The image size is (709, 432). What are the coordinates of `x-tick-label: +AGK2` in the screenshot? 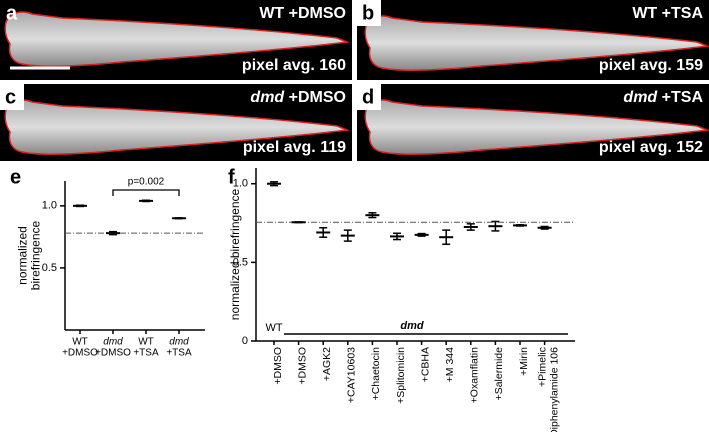 It's located at (327, 364).